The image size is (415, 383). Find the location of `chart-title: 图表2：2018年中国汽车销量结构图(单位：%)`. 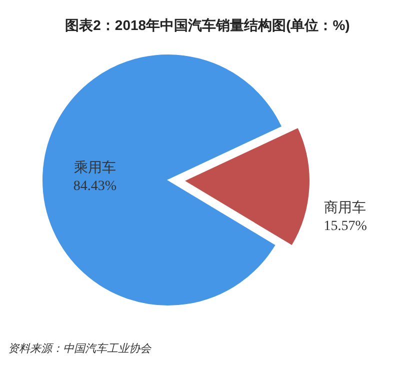

chart-title: 图表2：2018年中国汽车销量结构图(单位：%) is located at coordinates (207, 25).